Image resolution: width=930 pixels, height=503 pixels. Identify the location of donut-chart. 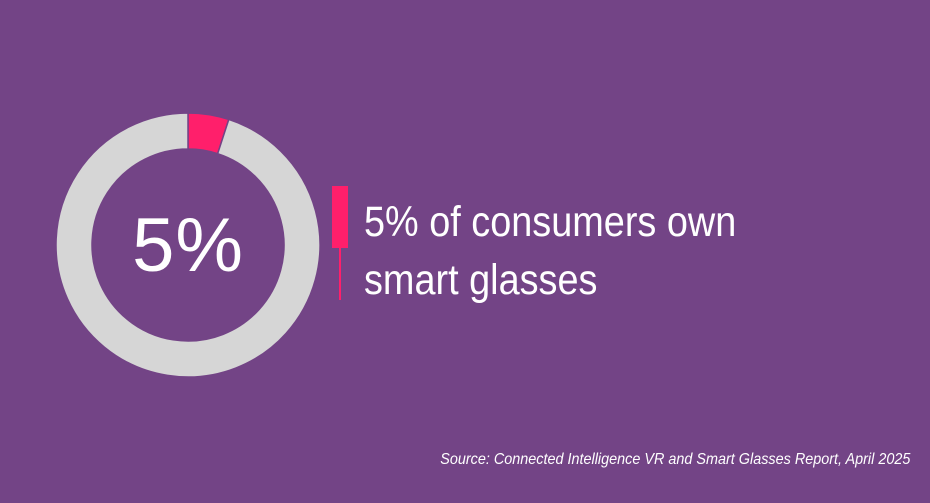
(188, 245).